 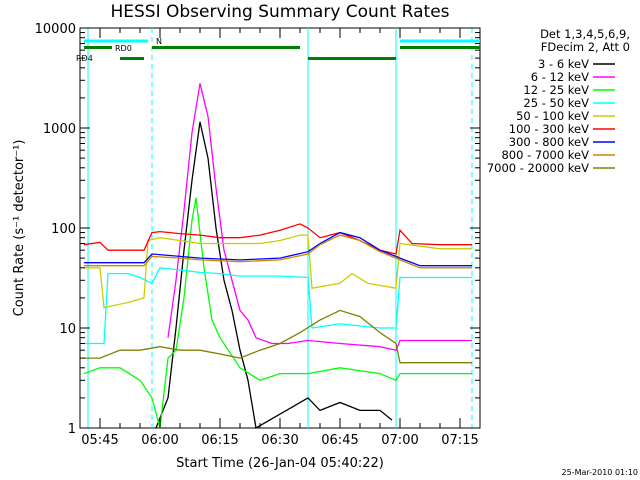 What do you see at coordinates (556, 90) in the screenshot?
I see `legend-label-2: 12 - 25 keV` at bounding box center [556, 90].